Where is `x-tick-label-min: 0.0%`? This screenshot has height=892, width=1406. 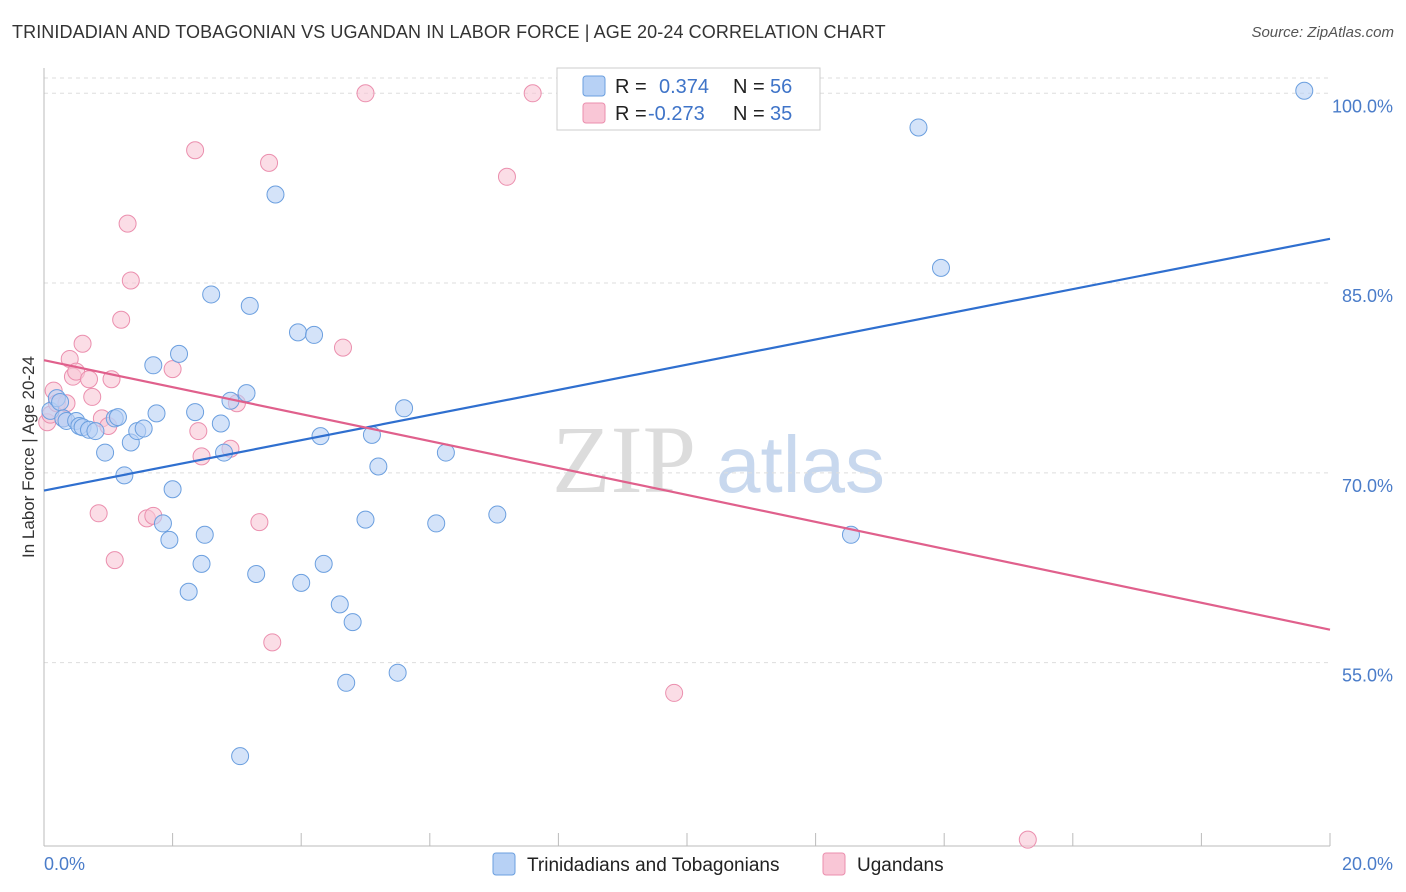 x-tick-label-min: 0.0% is located at coordinates (64, 864).